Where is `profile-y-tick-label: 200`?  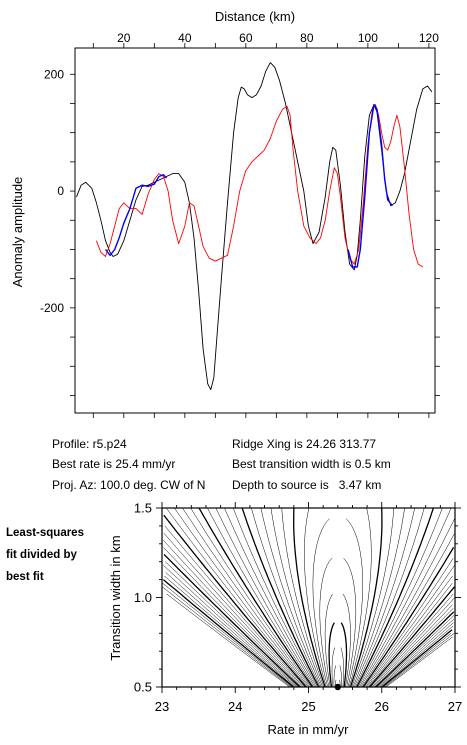
profile-y-tick-label: 200 is located at coordinates (54, 74).